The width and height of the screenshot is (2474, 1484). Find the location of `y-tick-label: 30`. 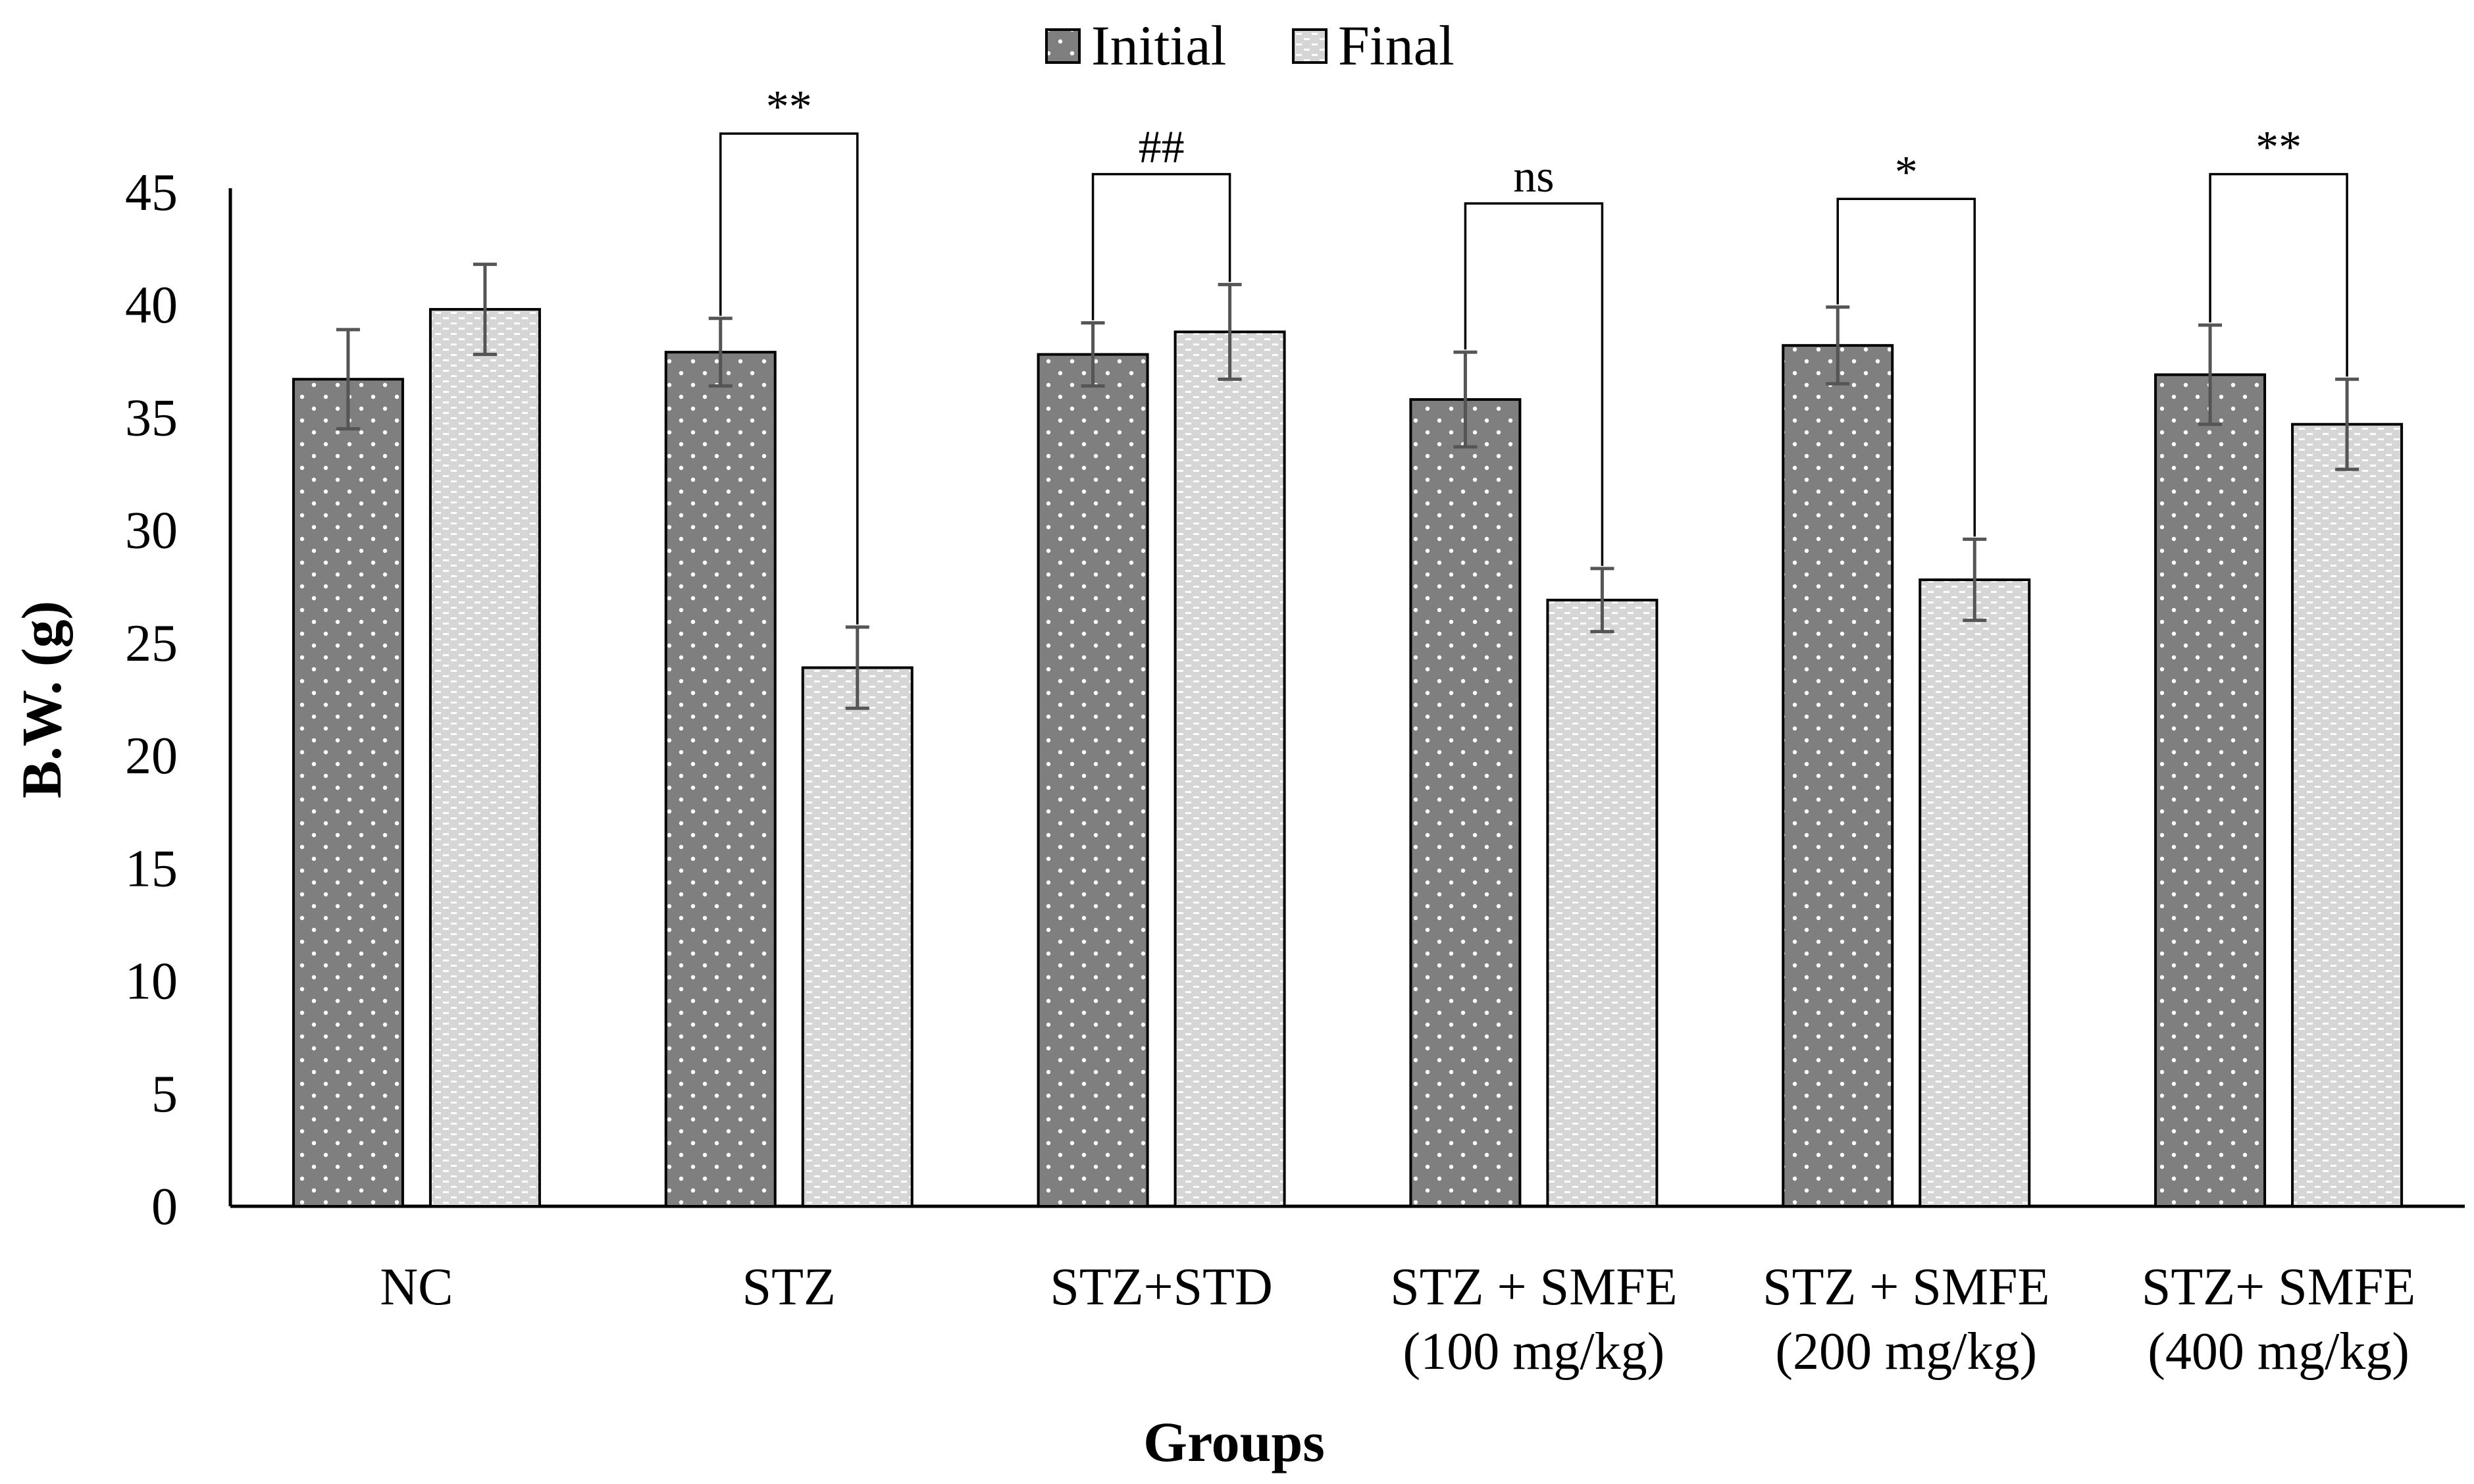

y-tick-label: 30 is located at coordinates (152, 531).